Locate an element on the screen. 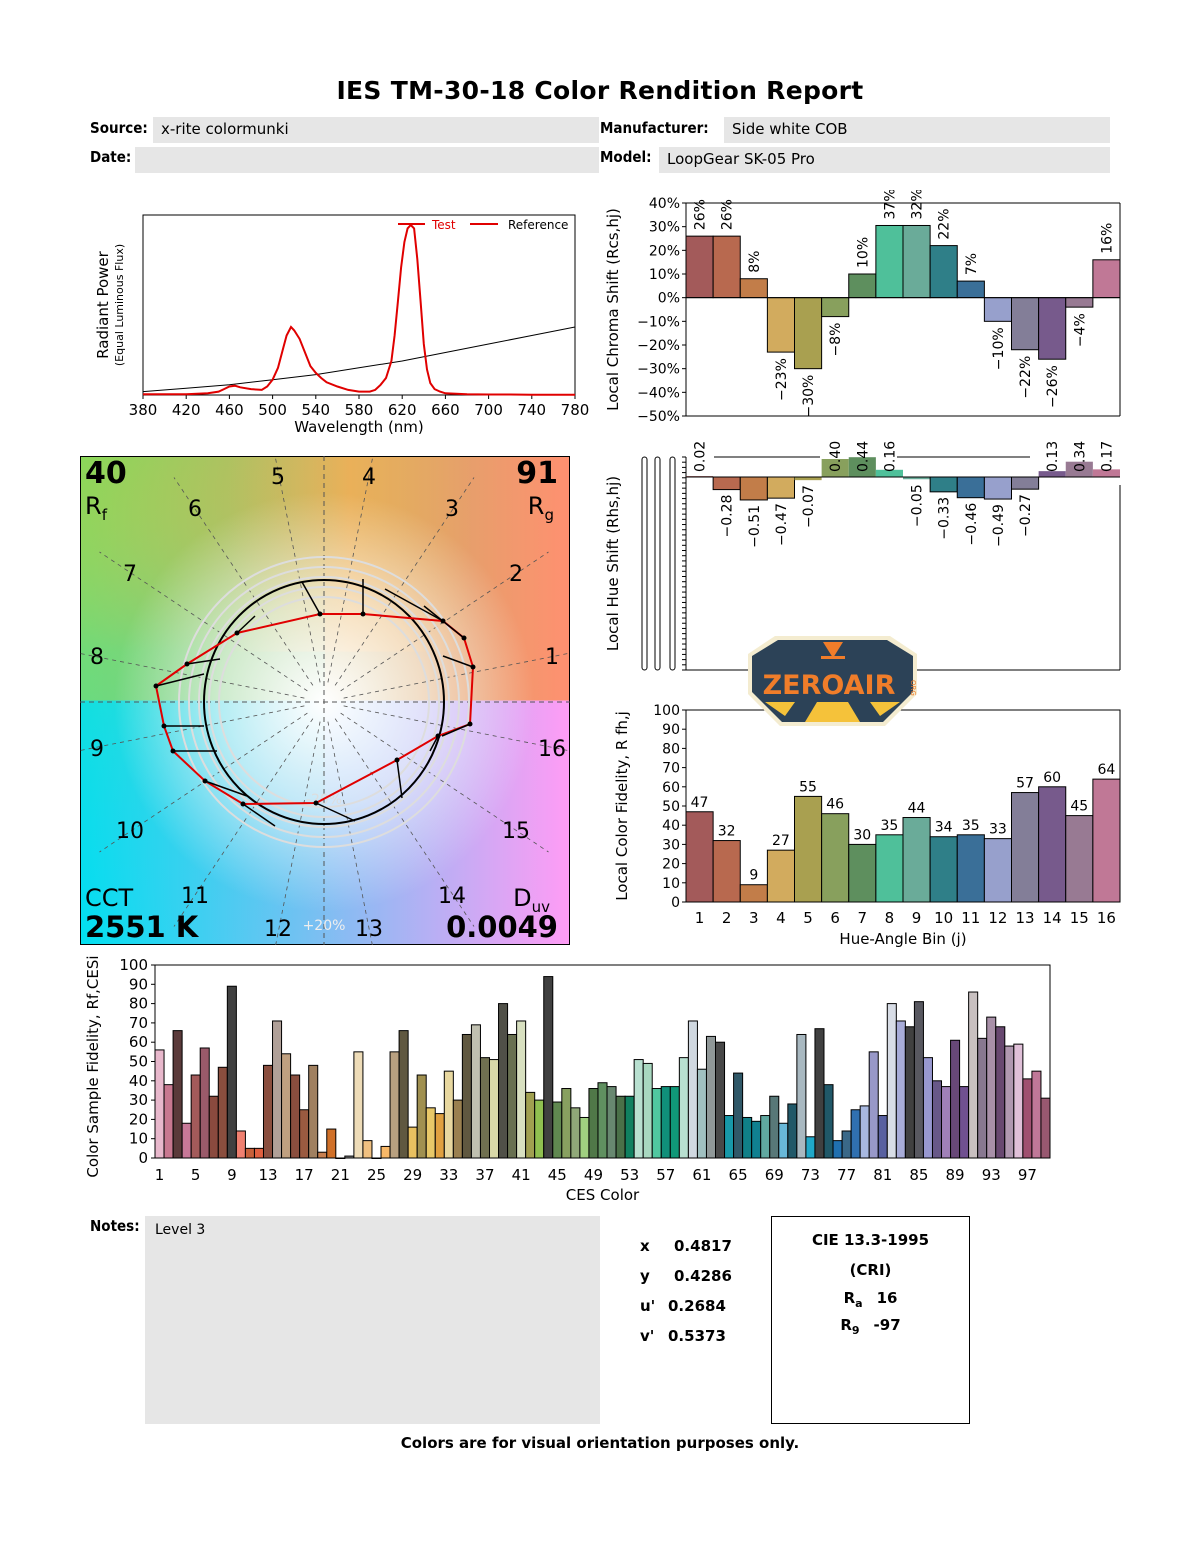  logo-road-icon is located at coordinates (832, 712).